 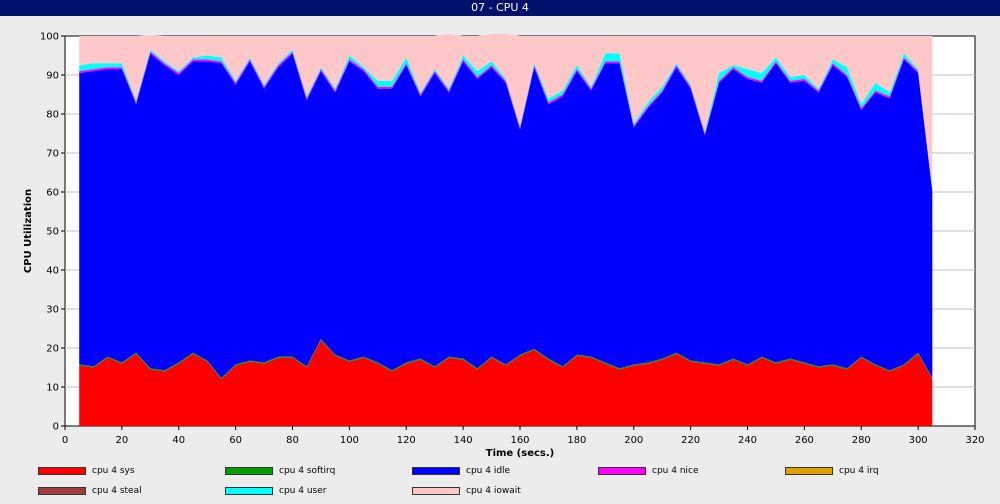 What do you see at coordinates (463, 440) in the screenshot?
I see `x-tick-label: 140` at bounding box center [463, 440].